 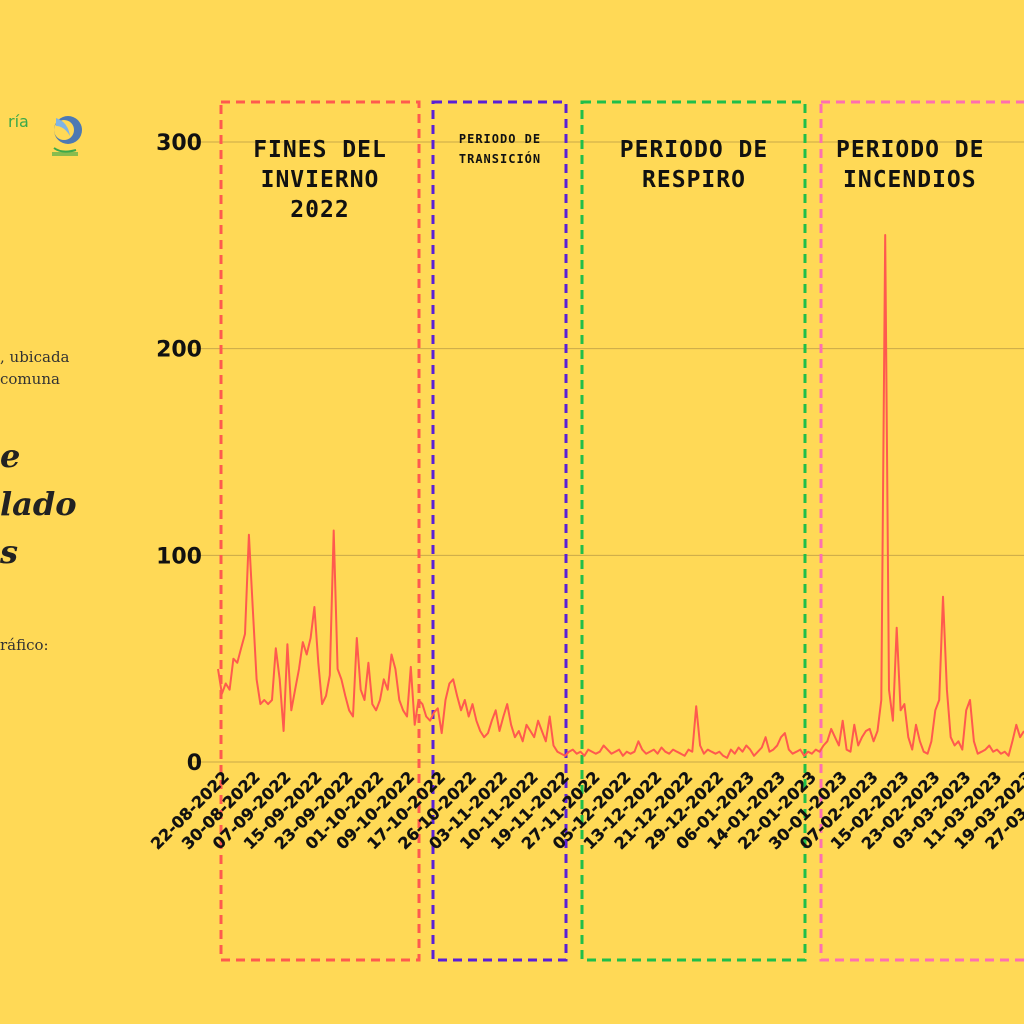 What do you see at coordinates (910, 150) in the screenshot?
I see `period-title-incendios-line-1: PERIODO DE` at bounding box center [910, 150].